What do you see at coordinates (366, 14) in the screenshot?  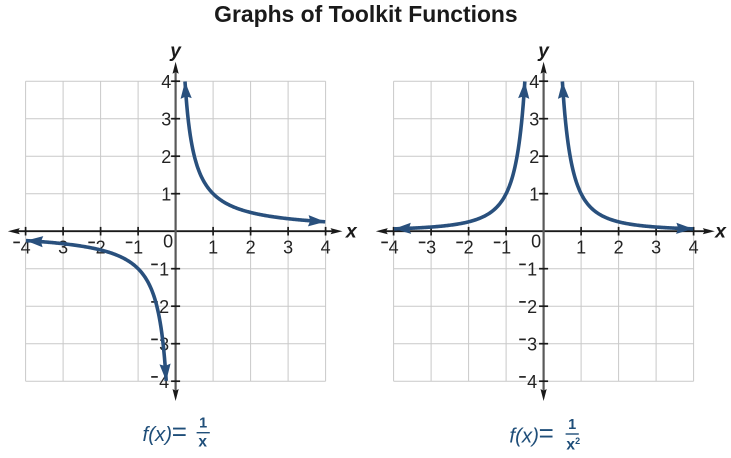 I see `svg-text: Graphs of Toolkit Functions` at bounding box center [366, 14].